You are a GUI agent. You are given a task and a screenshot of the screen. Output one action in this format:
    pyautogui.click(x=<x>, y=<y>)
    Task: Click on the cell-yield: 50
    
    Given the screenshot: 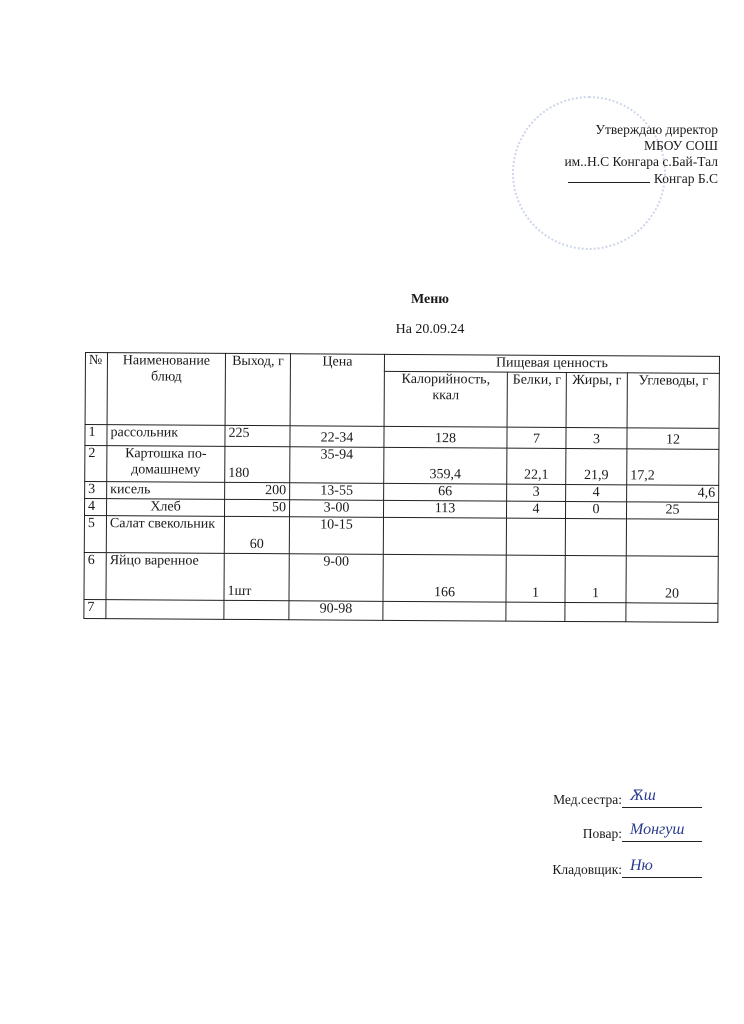 What is the action you would take?
    pyautogui.click(x=257, y=508)
    